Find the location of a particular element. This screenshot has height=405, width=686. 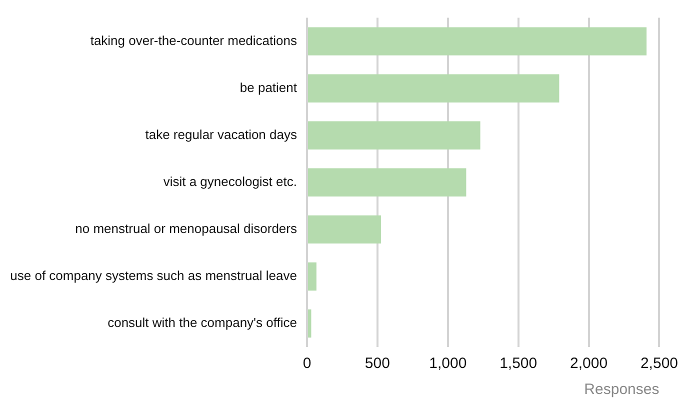

y-tick-label: taking over-the-counter medications is located at coordinates (194, 40).